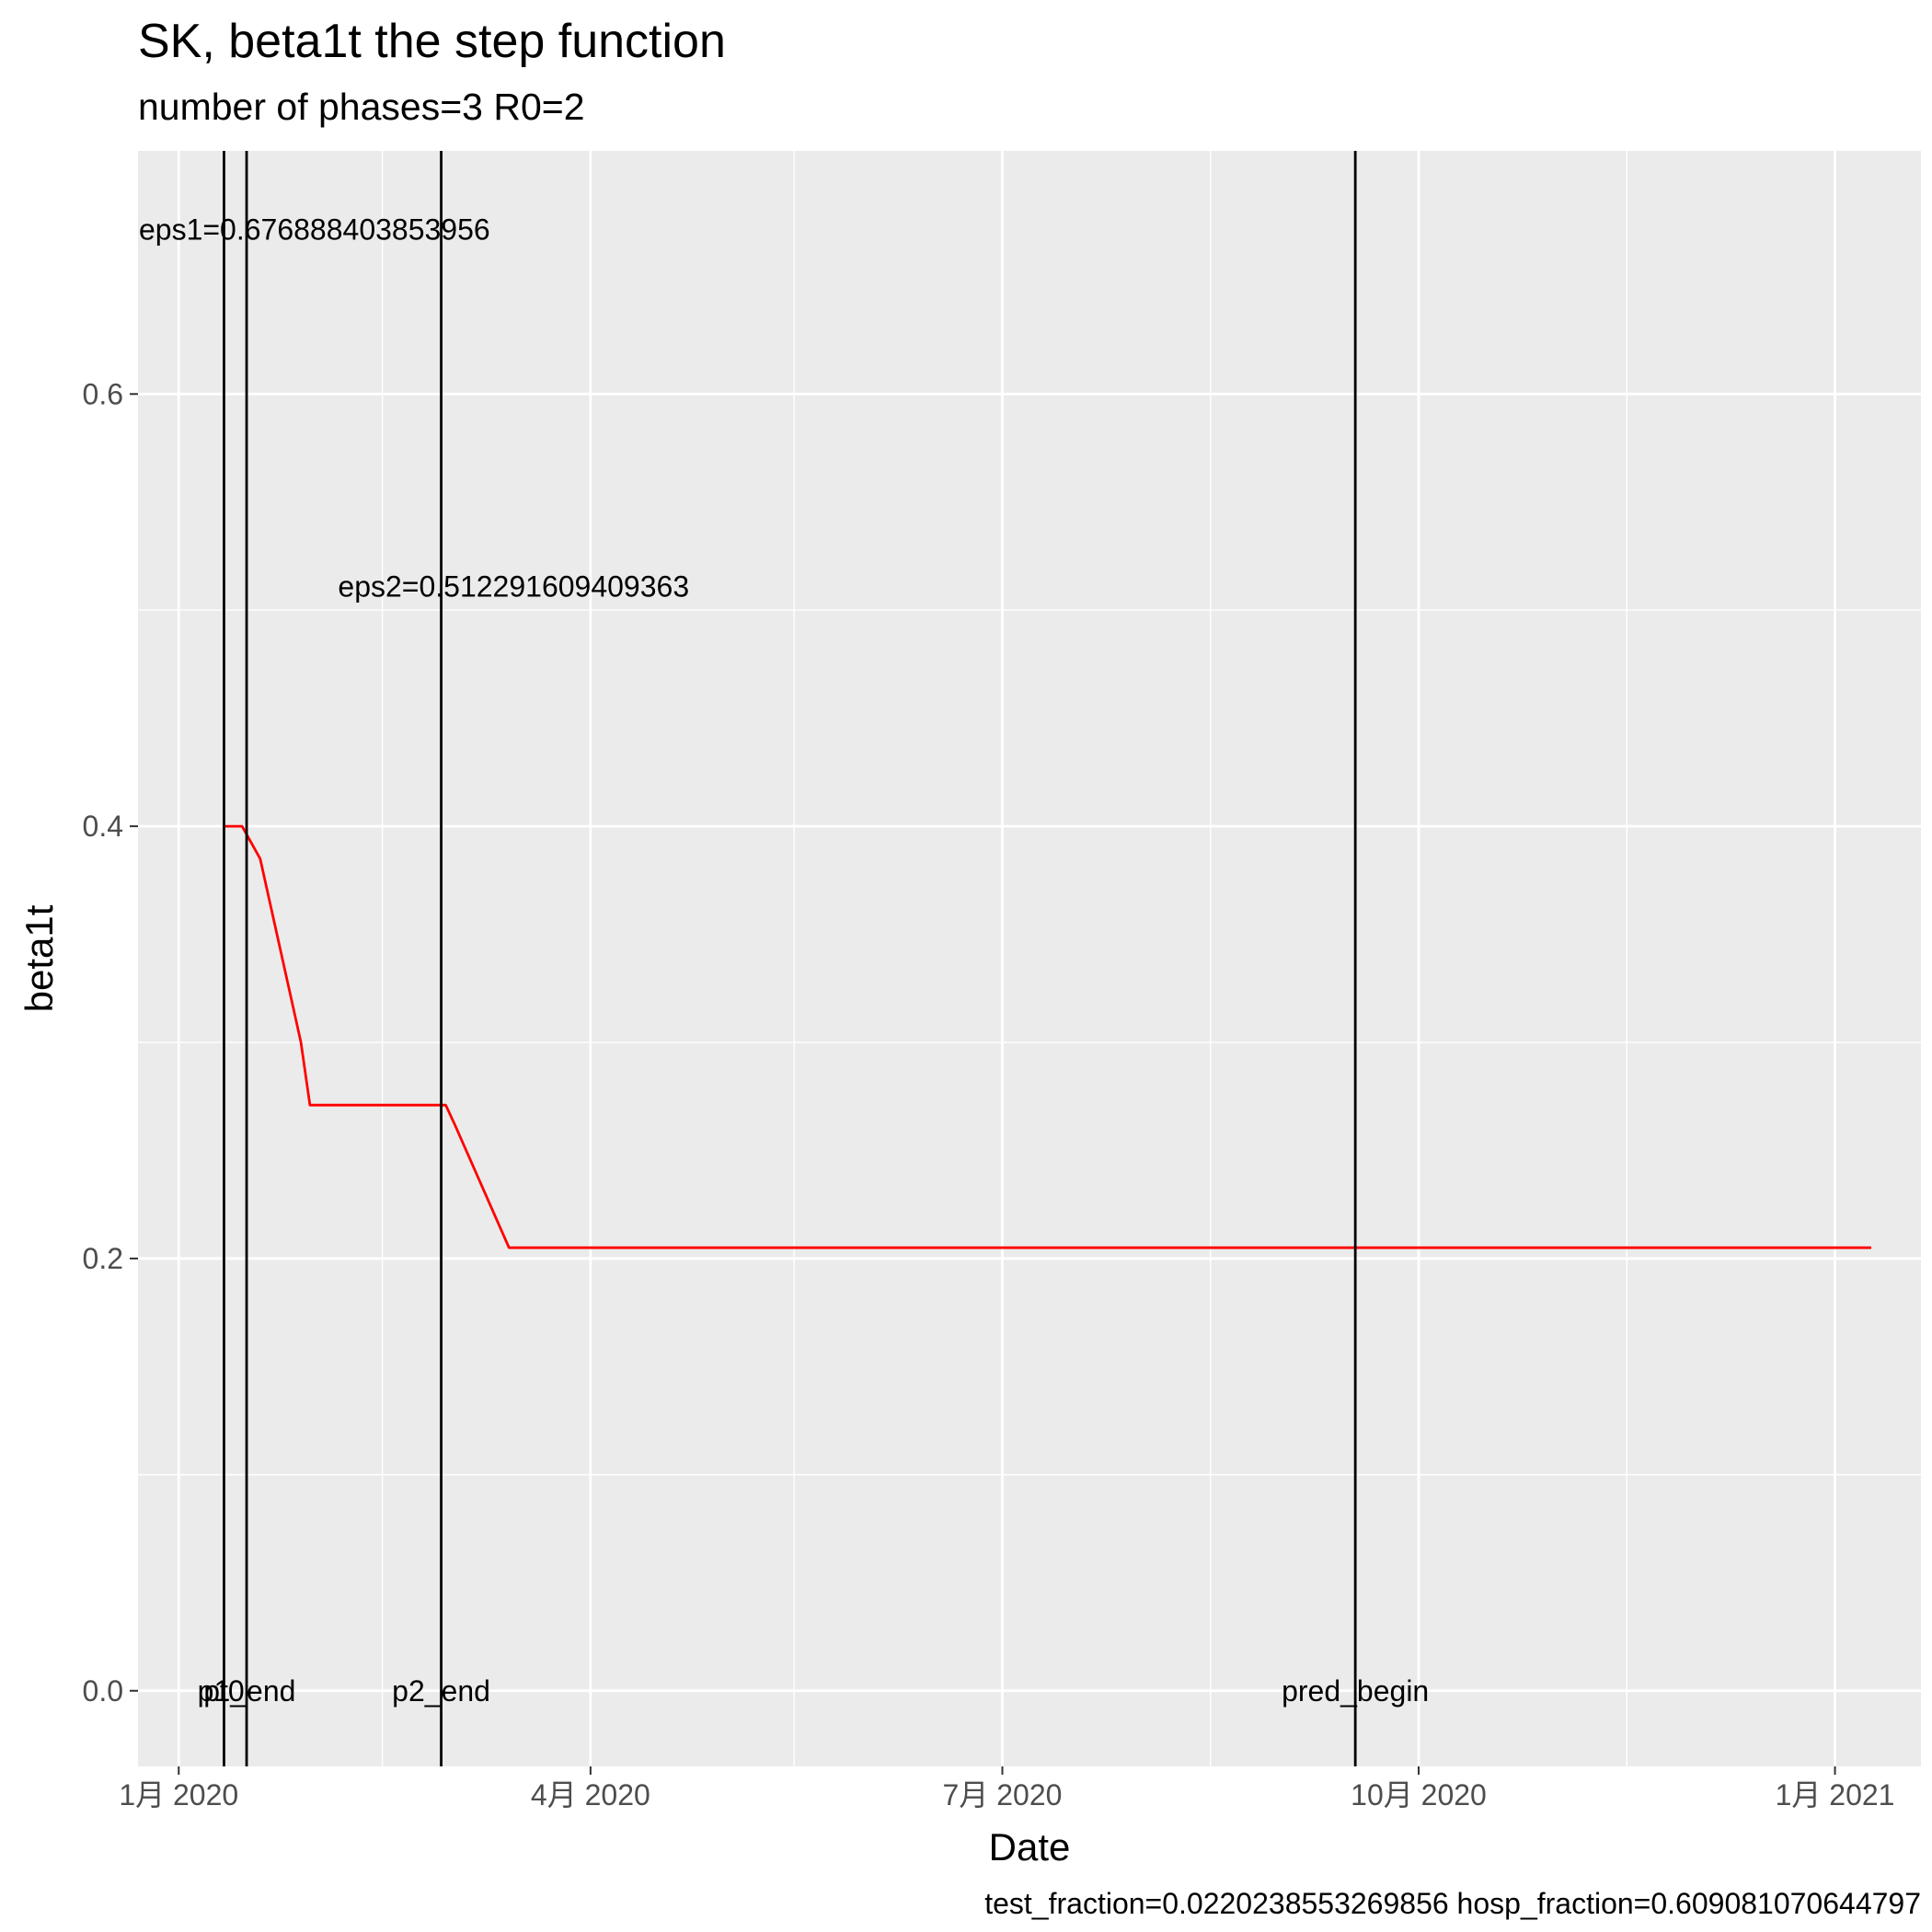 The image size is (1932, 1932). Describe the element at coordinates (103, 393) in the screenshot. I see `y-tick-label: 0.6` at that location.